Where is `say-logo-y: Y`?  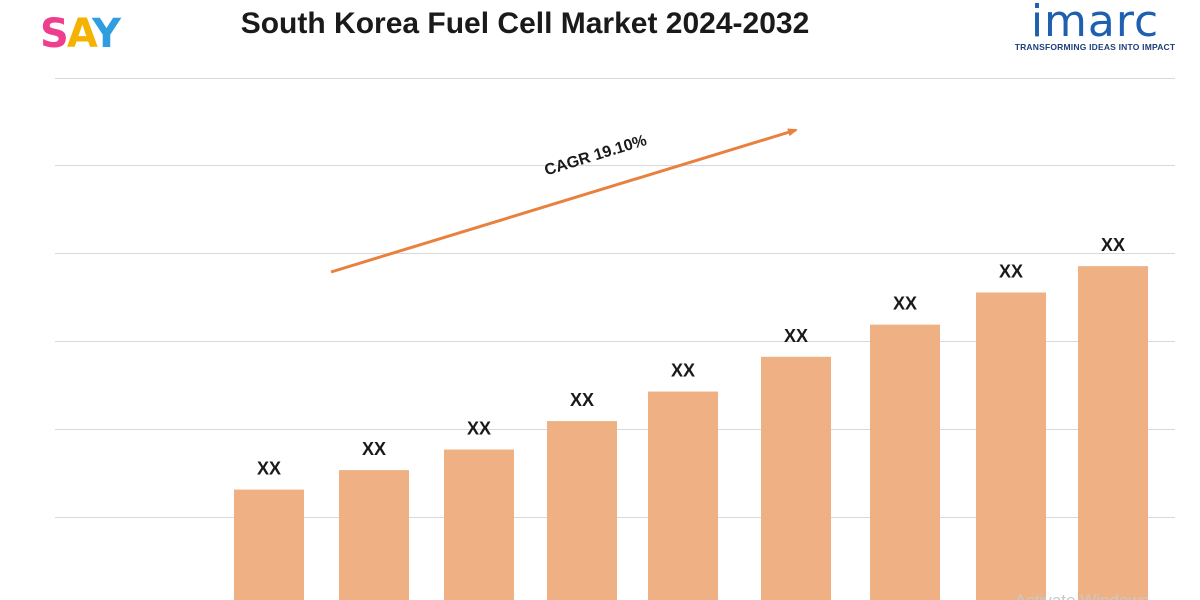 say-logo-y: Y is located at coordinates (106, 34).